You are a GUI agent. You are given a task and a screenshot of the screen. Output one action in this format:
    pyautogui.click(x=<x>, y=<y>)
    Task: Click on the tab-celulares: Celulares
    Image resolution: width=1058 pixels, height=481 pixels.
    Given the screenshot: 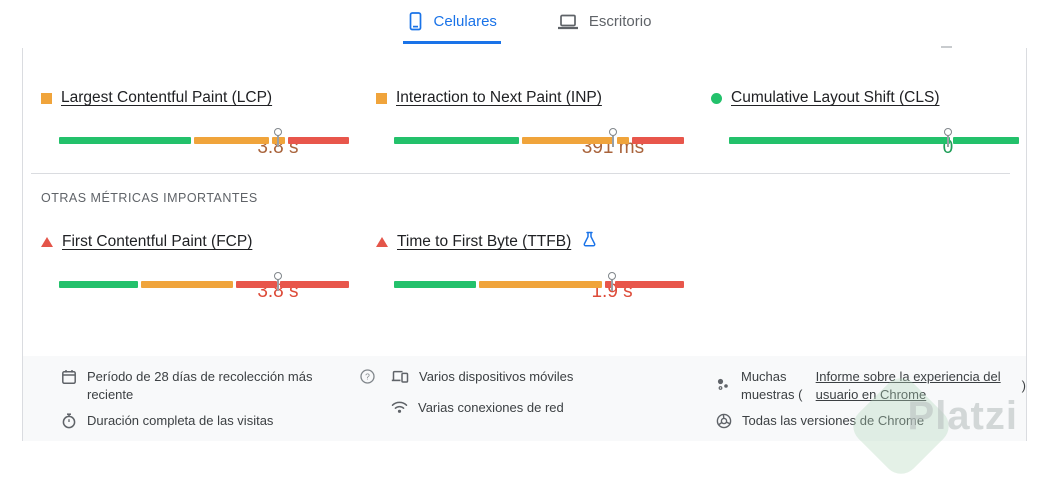 What is the action you would take?
    pyautogui.click(x=452, y=25)
    